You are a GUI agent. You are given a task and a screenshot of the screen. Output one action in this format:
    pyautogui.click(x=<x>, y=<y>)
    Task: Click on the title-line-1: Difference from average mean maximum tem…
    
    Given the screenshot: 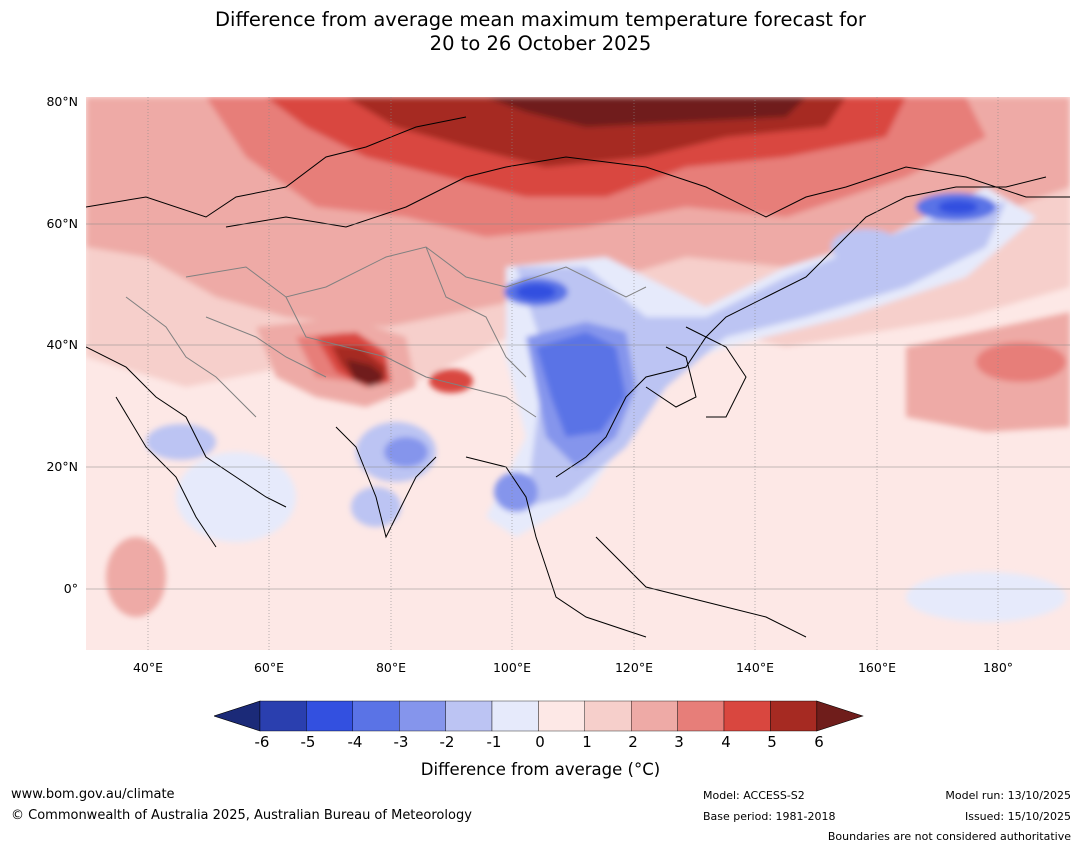 What is the action you would take?
    pyautogui.click(x=540, y=19)
    